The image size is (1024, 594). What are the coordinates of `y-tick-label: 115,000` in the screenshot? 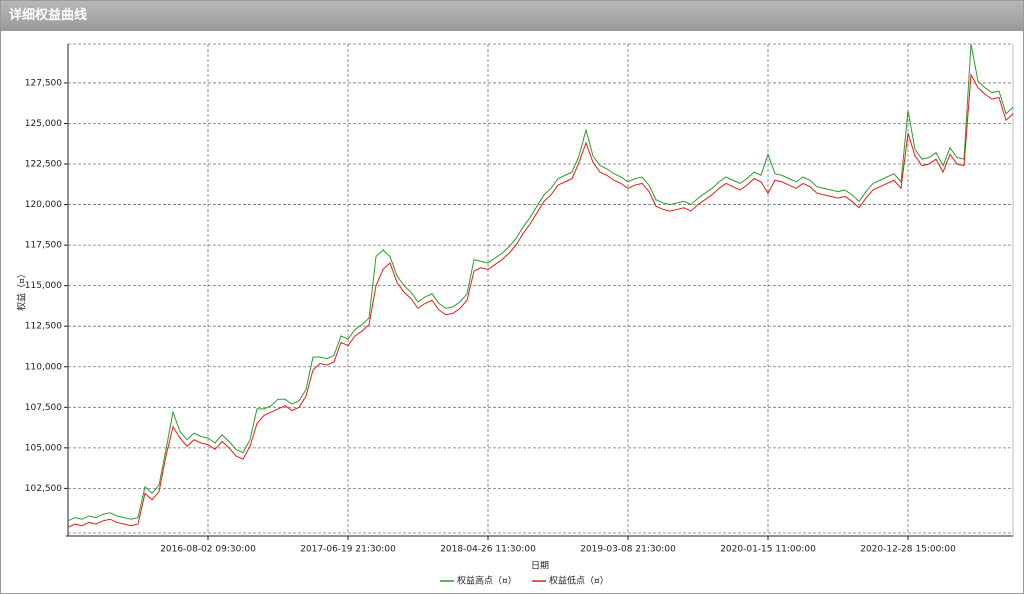 It's located at (43, 286).